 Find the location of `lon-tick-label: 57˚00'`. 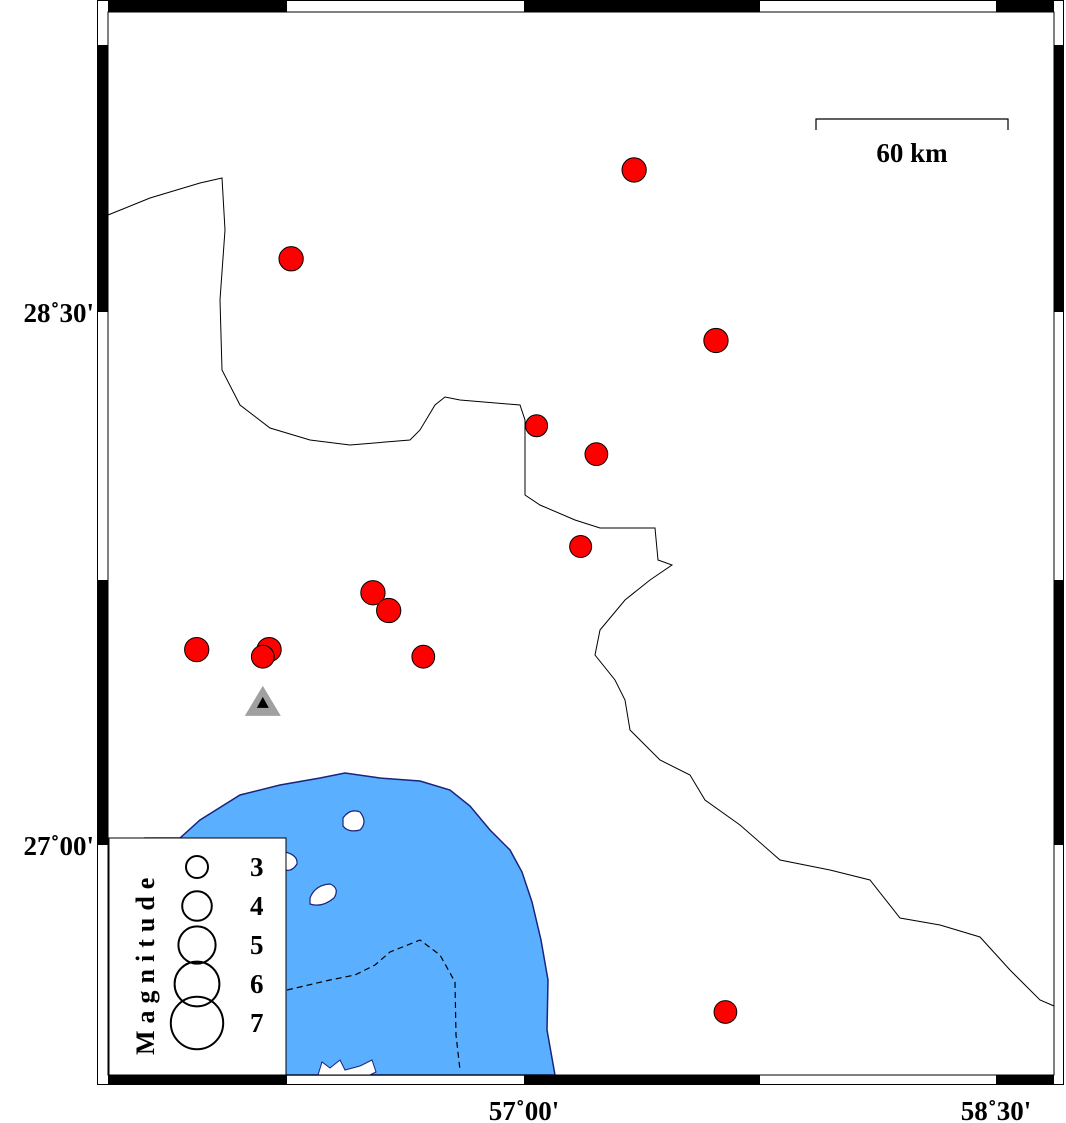

lon-tick-label: 57˚00' is located at coordinates (524, 1109).